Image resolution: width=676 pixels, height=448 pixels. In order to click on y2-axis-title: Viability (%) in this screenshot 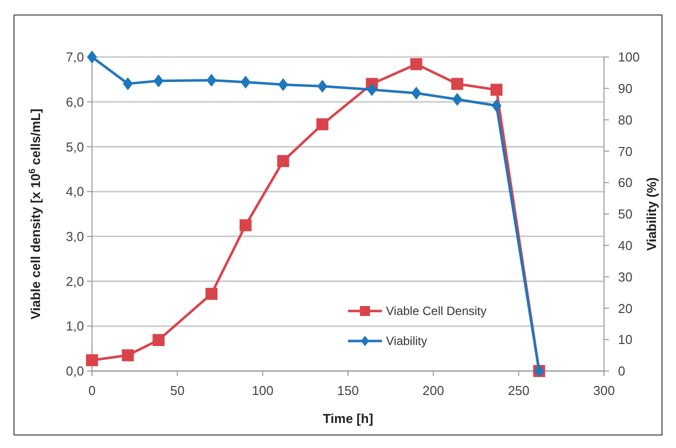, I will do `click(651, 214)`.